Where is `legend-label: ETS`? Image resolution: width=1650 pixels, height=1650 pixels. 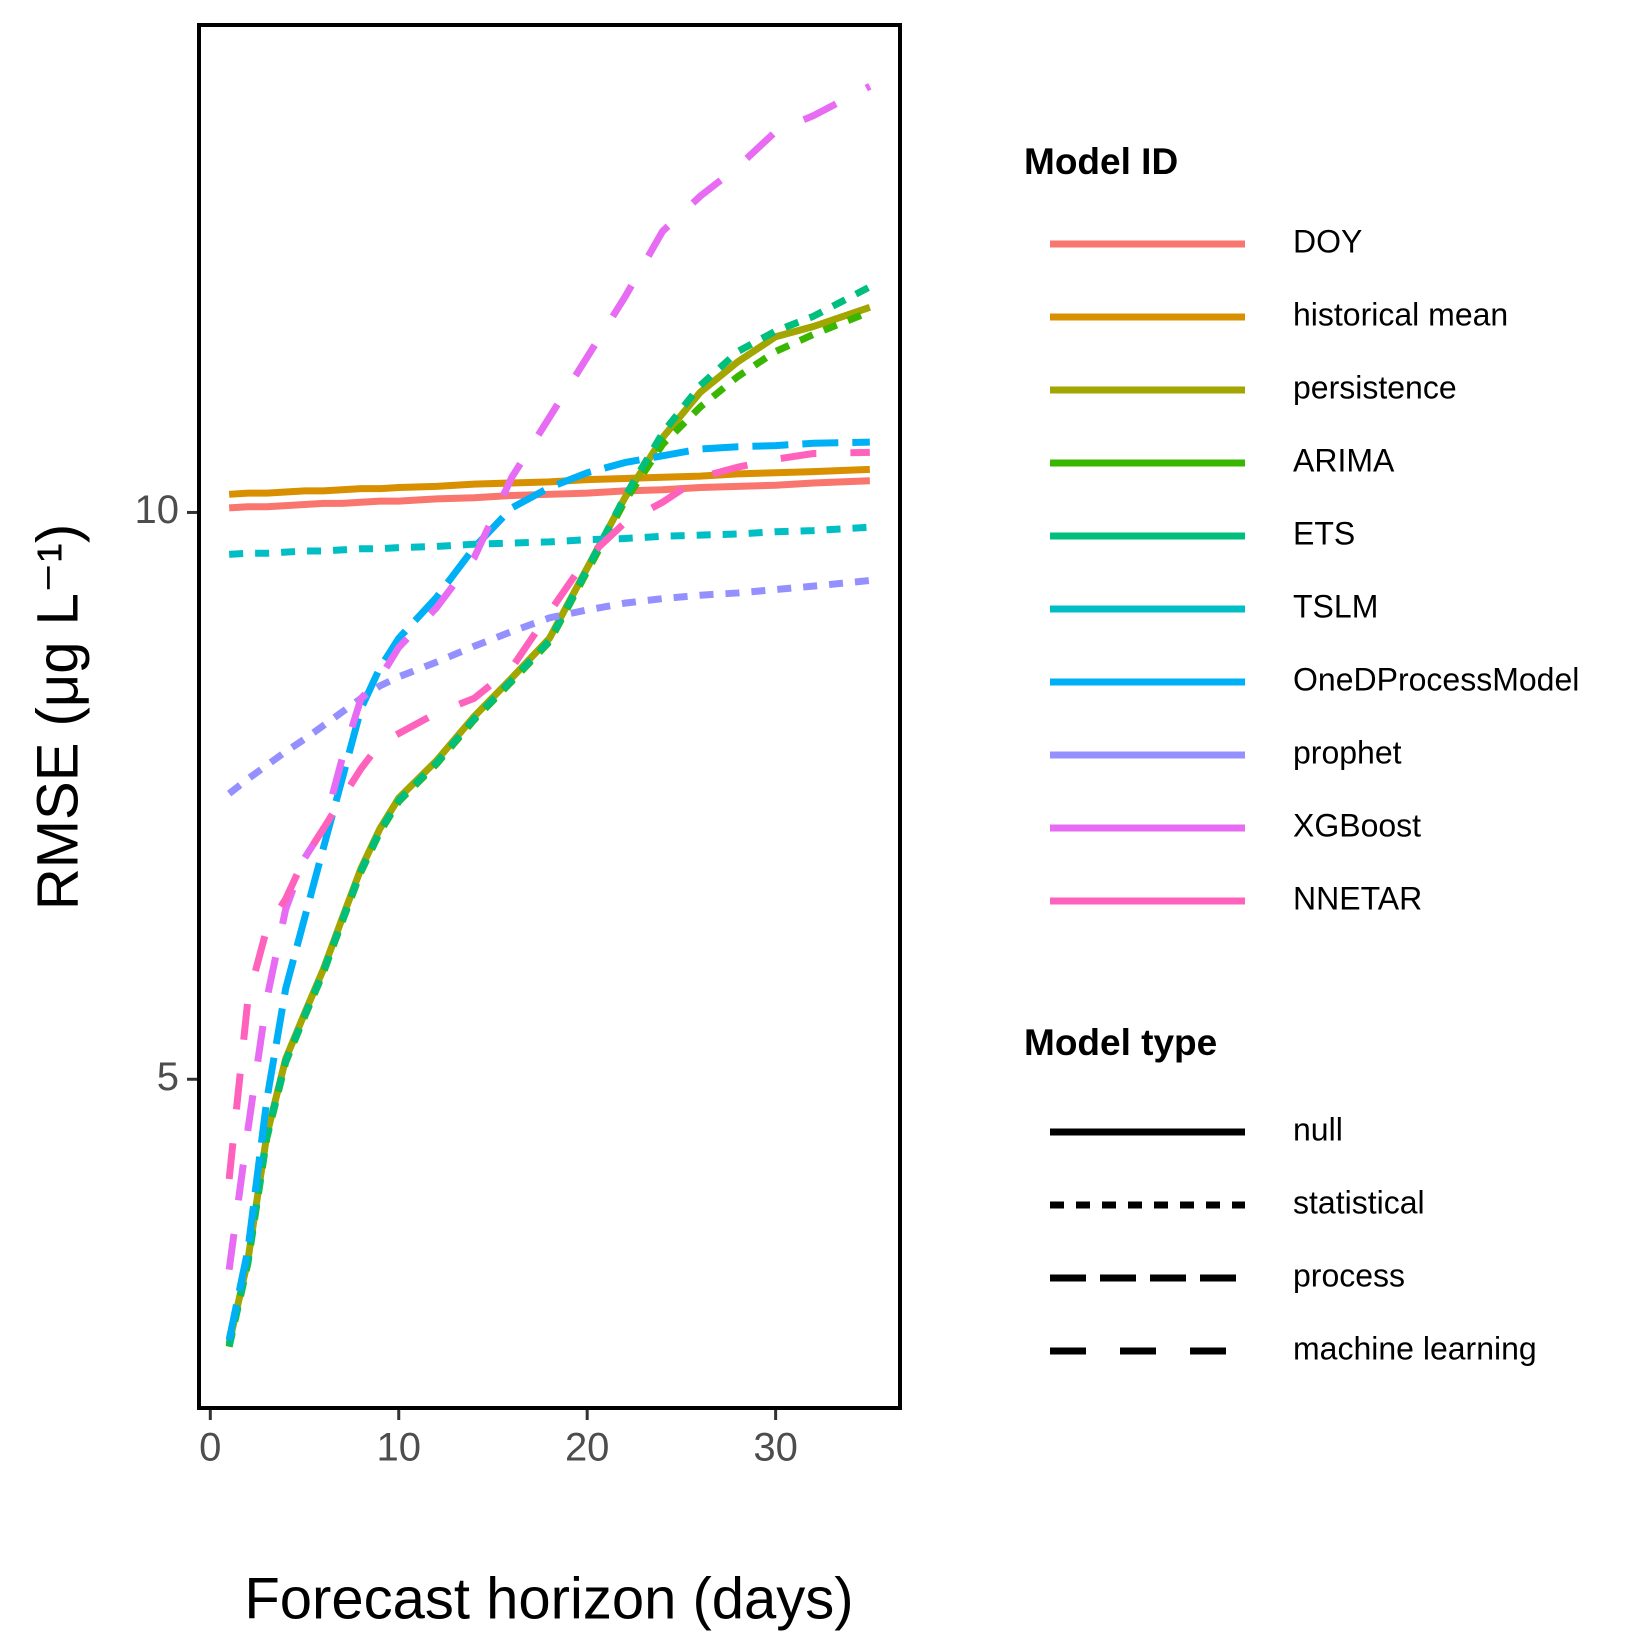 legend-label: ETS is located at coordinates (1324, 533).